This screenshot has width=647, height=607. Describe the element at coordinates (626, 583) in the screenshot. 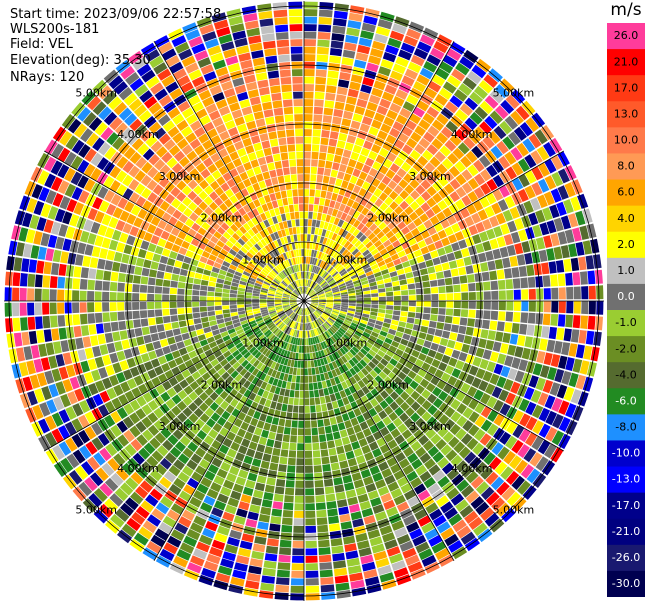

I see `colorbar-tick-label: -30.0` at that location.